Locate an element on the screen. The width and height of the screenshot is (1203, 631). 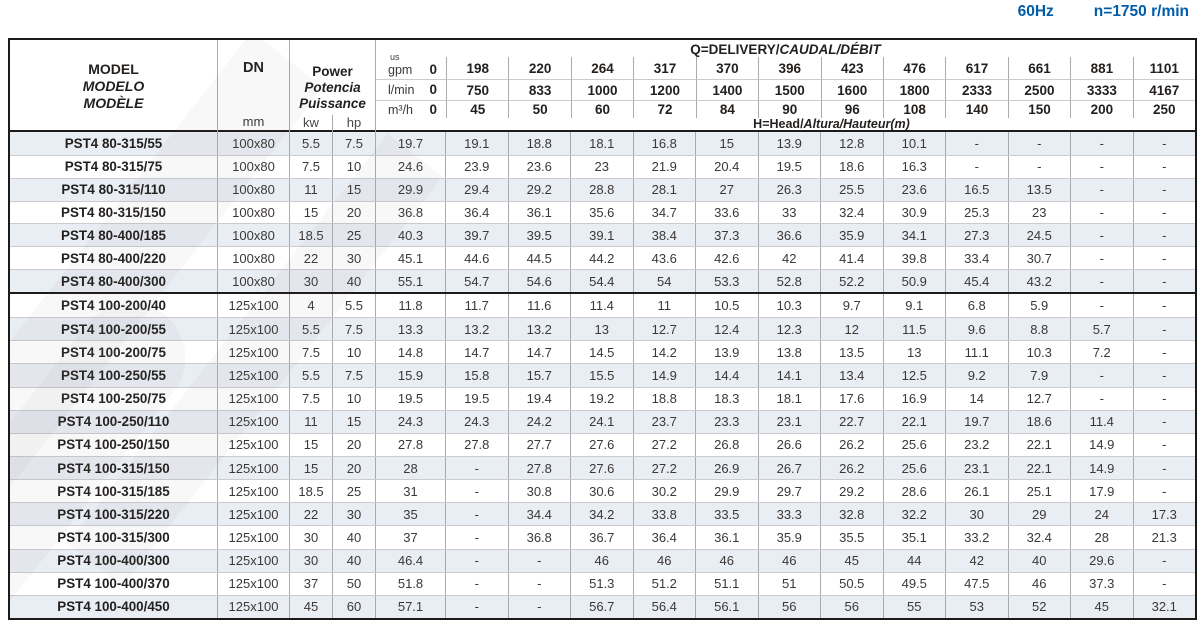
kw-cell: 18.5 is located at coordinates (310, 491).